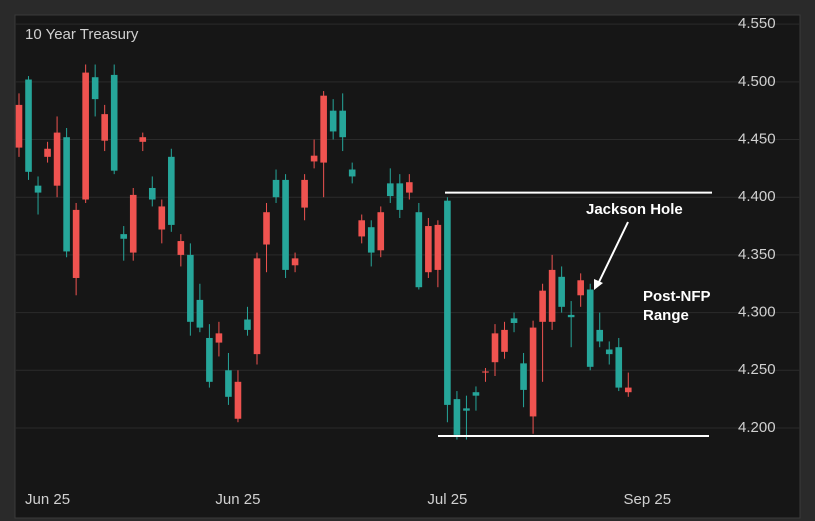 This screenshot has height=521, width=815. What do you see at coordinates (82, 34) in the screenshot?
I see `chart-title: 10 Year Treasury` at bounding box center [82, 34].